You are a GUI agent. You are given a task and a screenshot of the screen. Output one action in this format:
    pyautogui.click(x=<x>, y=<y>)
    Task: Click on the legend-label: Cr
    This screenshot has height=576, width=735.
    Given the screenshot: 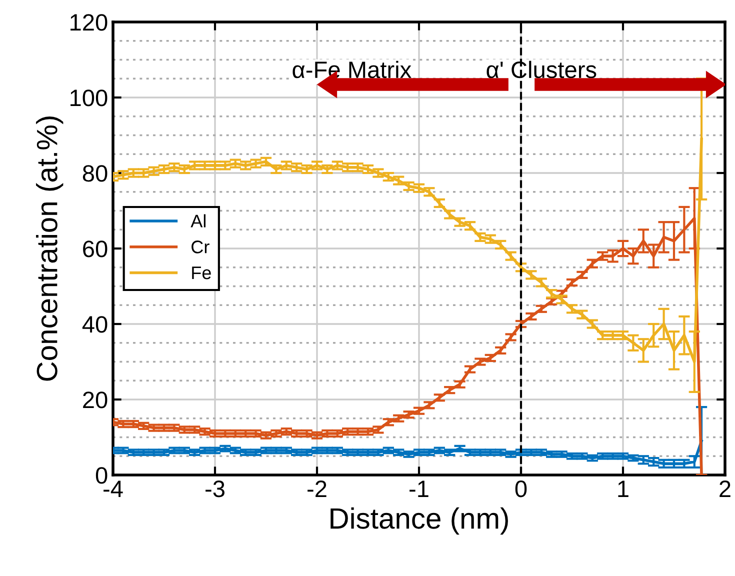 What is the action you would take?
    pyautogui.click(x=201, y=247)
    